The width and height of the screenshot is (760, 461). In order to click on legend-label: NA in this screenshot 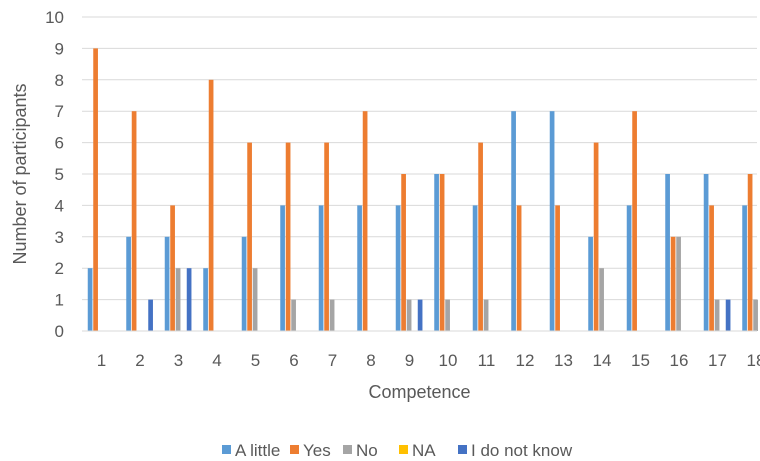, I will do `click(424, 450)`.